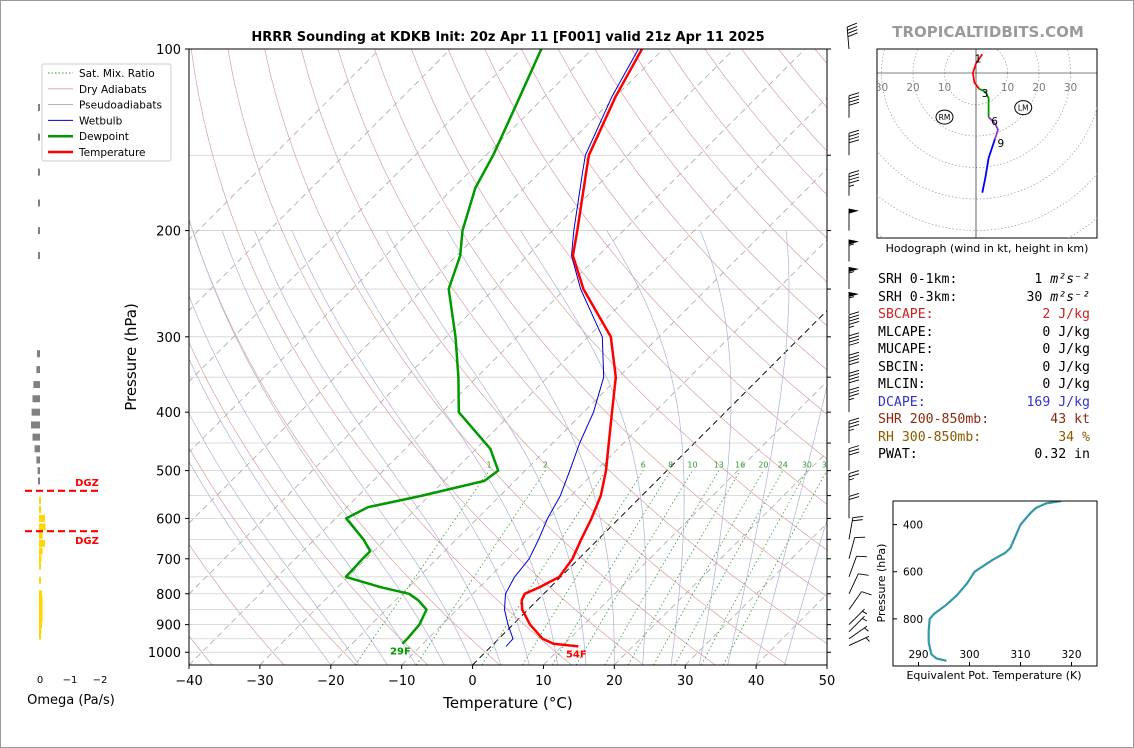  Describe the element at coordinates (913, 526) in the screenshot. I see `theta-e-y-tick-label: 400` at that location.